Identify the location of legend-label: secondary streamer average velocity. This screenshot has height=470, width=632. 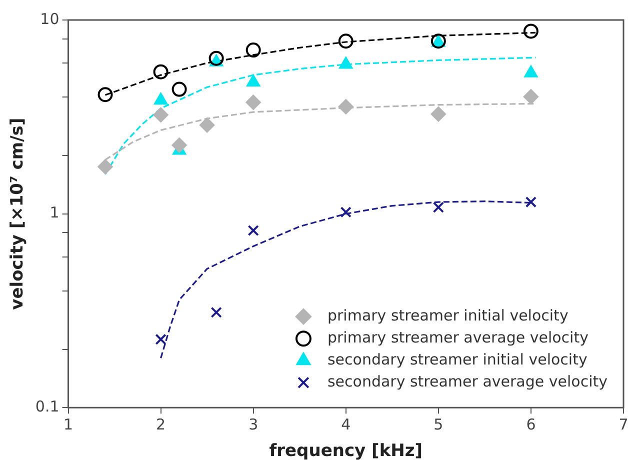
(467, 381).